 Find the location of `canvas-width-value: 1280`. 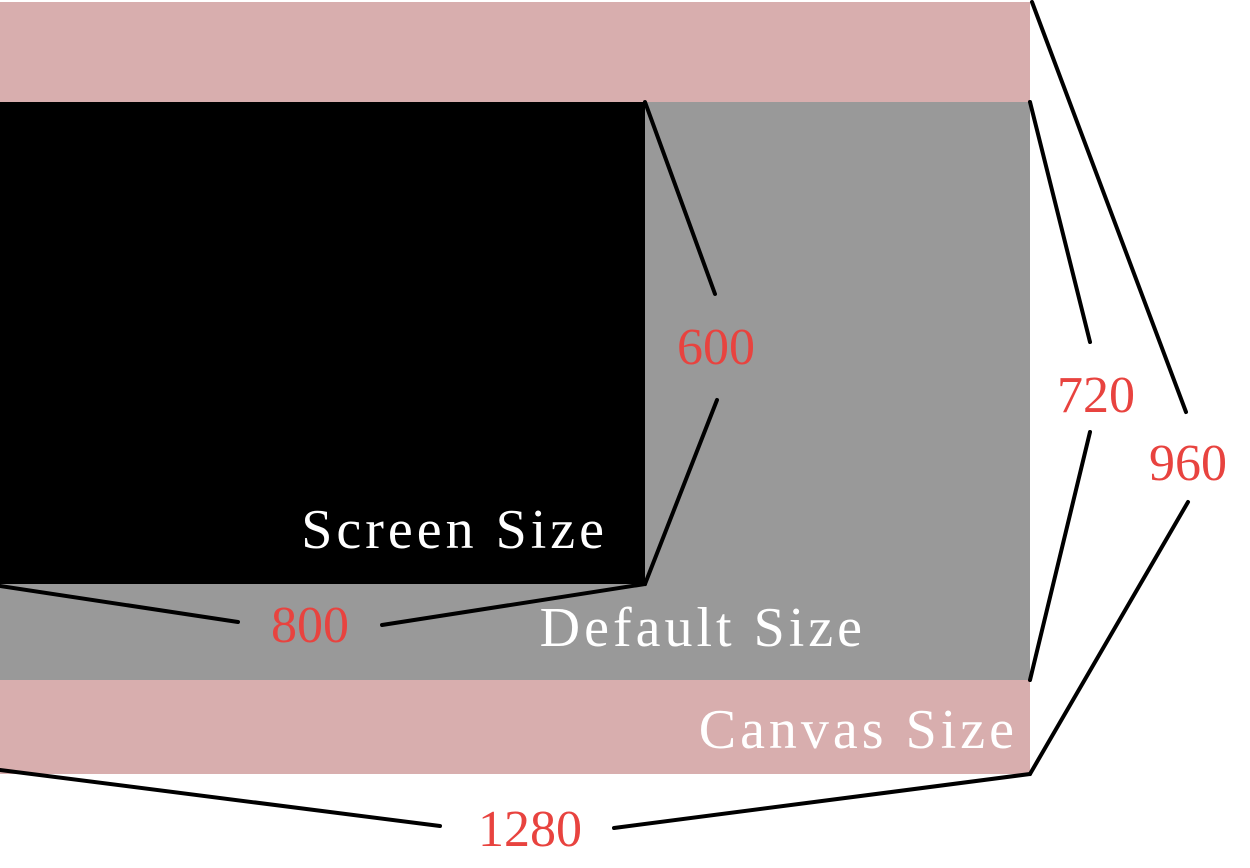

canvas-width-value: 1280 is located at coordinates (530, 829).